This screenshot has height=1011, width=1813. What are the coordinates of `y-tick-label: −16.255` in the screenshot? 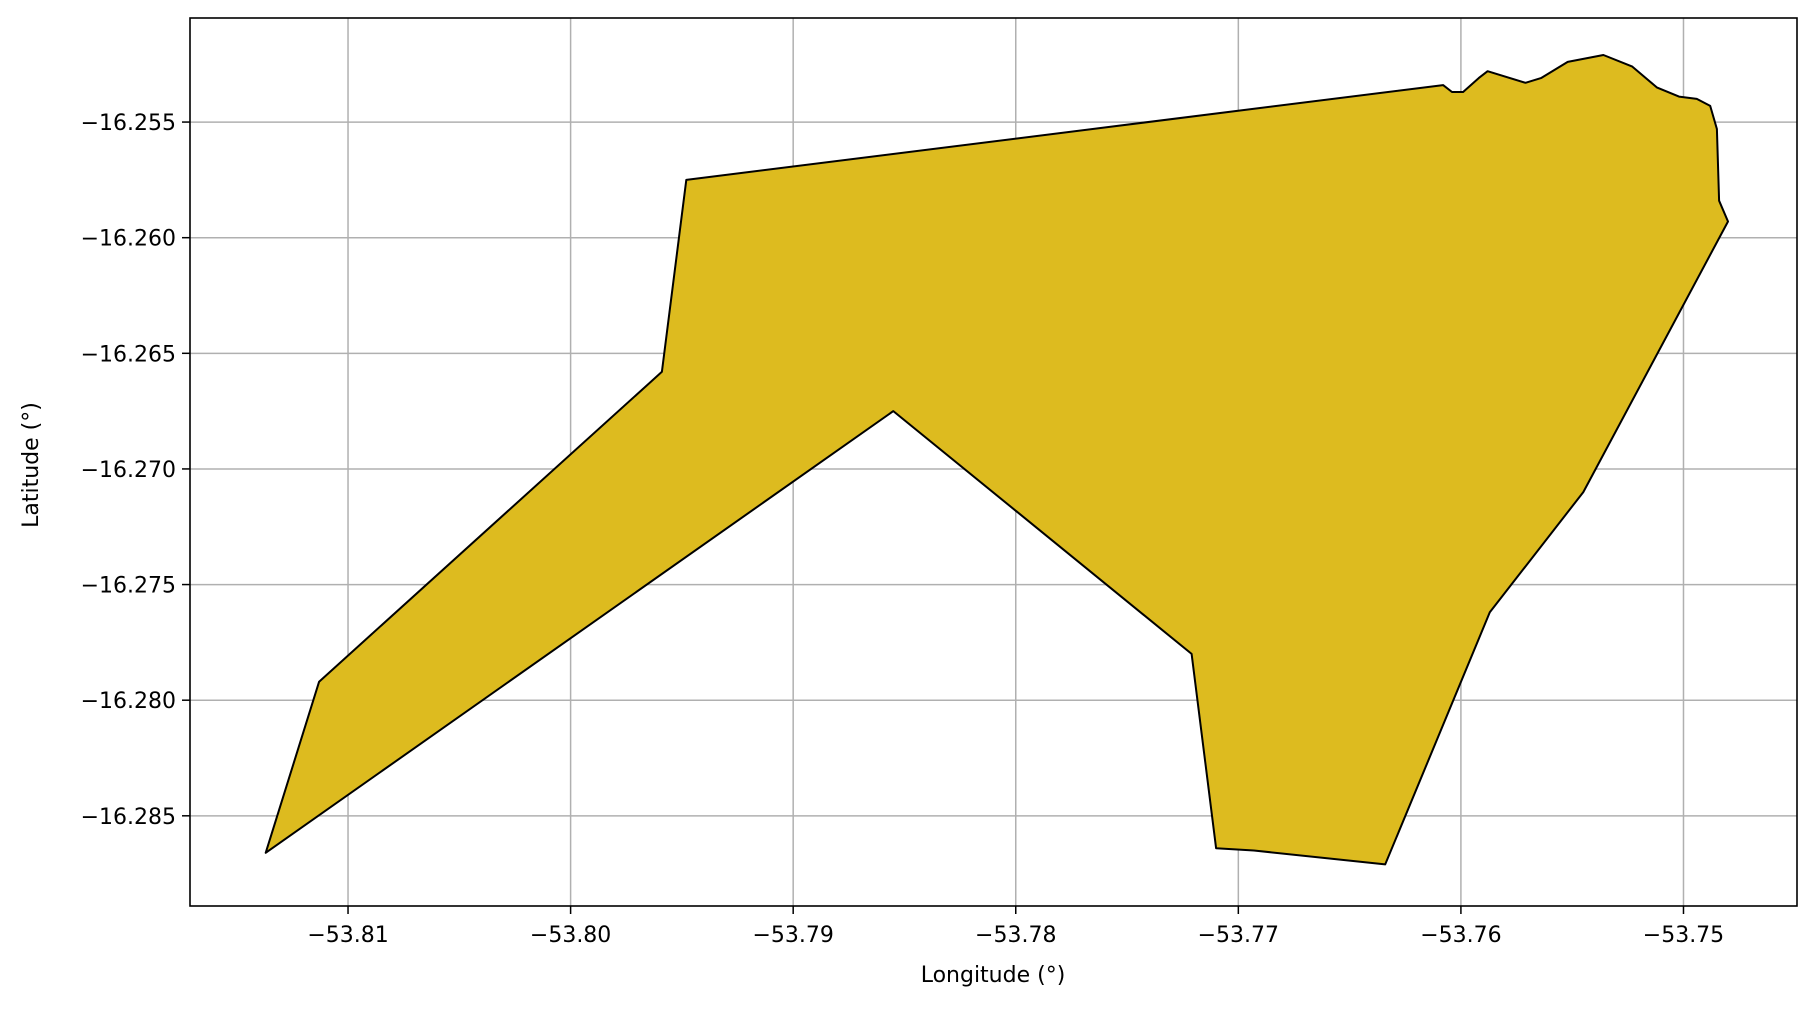 It's located at (128, 123).